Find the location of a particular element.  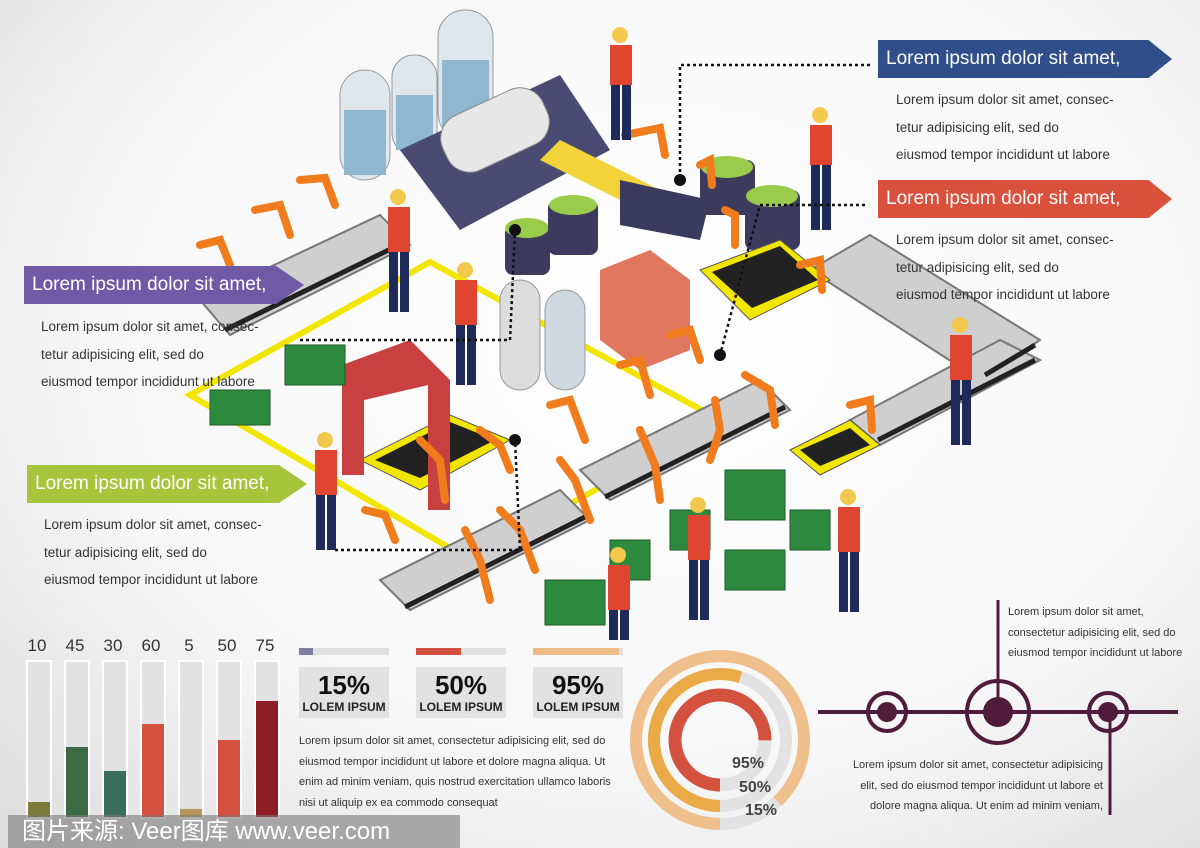

bar-value-label: 30 is located at coordinates (113, 645).